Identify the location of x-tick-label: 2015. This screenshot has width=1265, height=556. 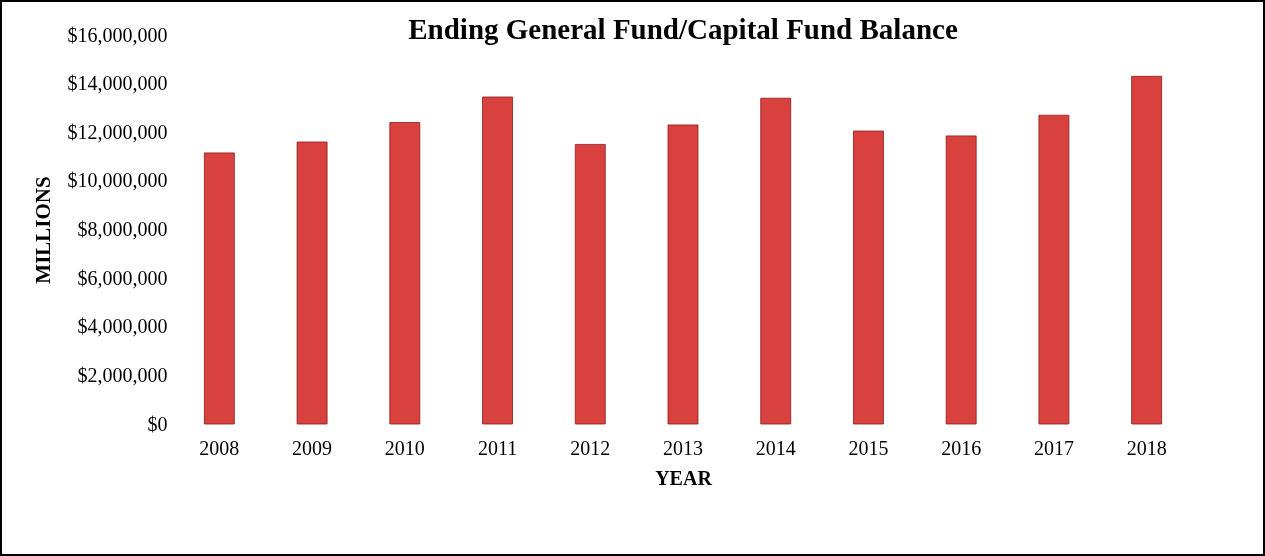
(868, 447).